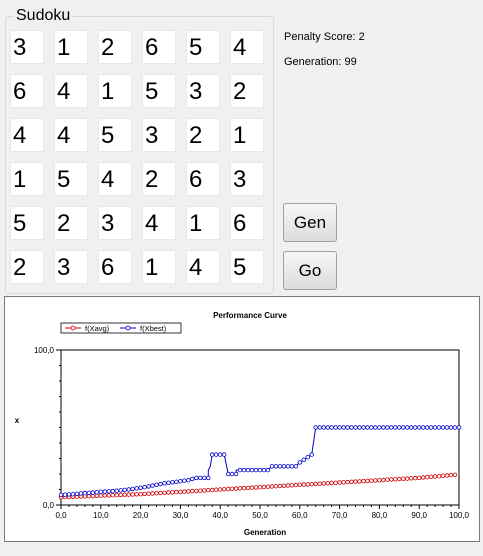 The width and height of the screenshot is (483, 556). What do you see at coordinates (324, 37) in the screenshot?
I see `penalty-score-label: Penalty Score: 2` at bounding box center [324, 37].